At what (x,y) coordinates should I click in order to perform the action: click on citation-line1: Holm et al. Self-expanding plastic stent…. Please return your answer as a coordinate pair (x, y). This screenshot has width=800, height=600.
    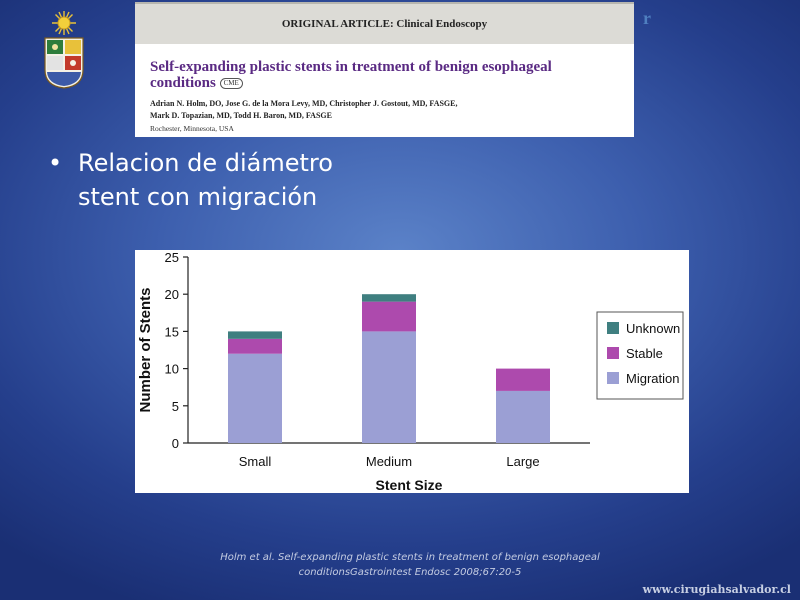
    Looking at the image, I should click on (410, 557).